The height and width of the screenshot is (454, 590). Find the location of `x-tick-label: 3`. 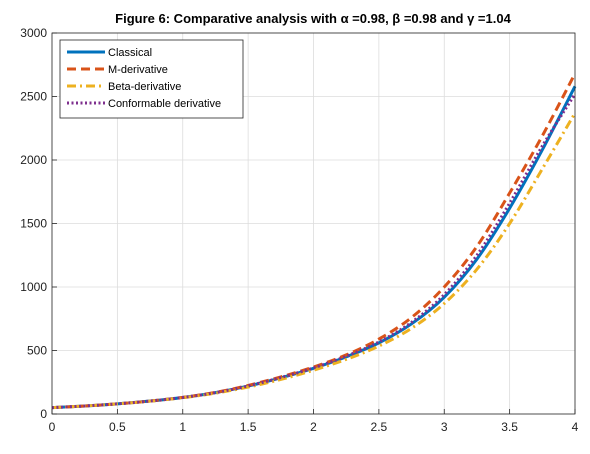

x-tick-label: 3 is located at coordinates (444, 427).